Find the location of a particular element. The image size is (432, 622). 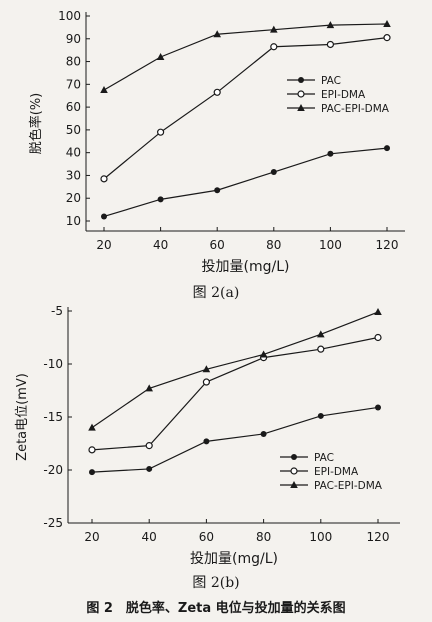

y-tick-label: 50 is located at coordinates (73, 130).